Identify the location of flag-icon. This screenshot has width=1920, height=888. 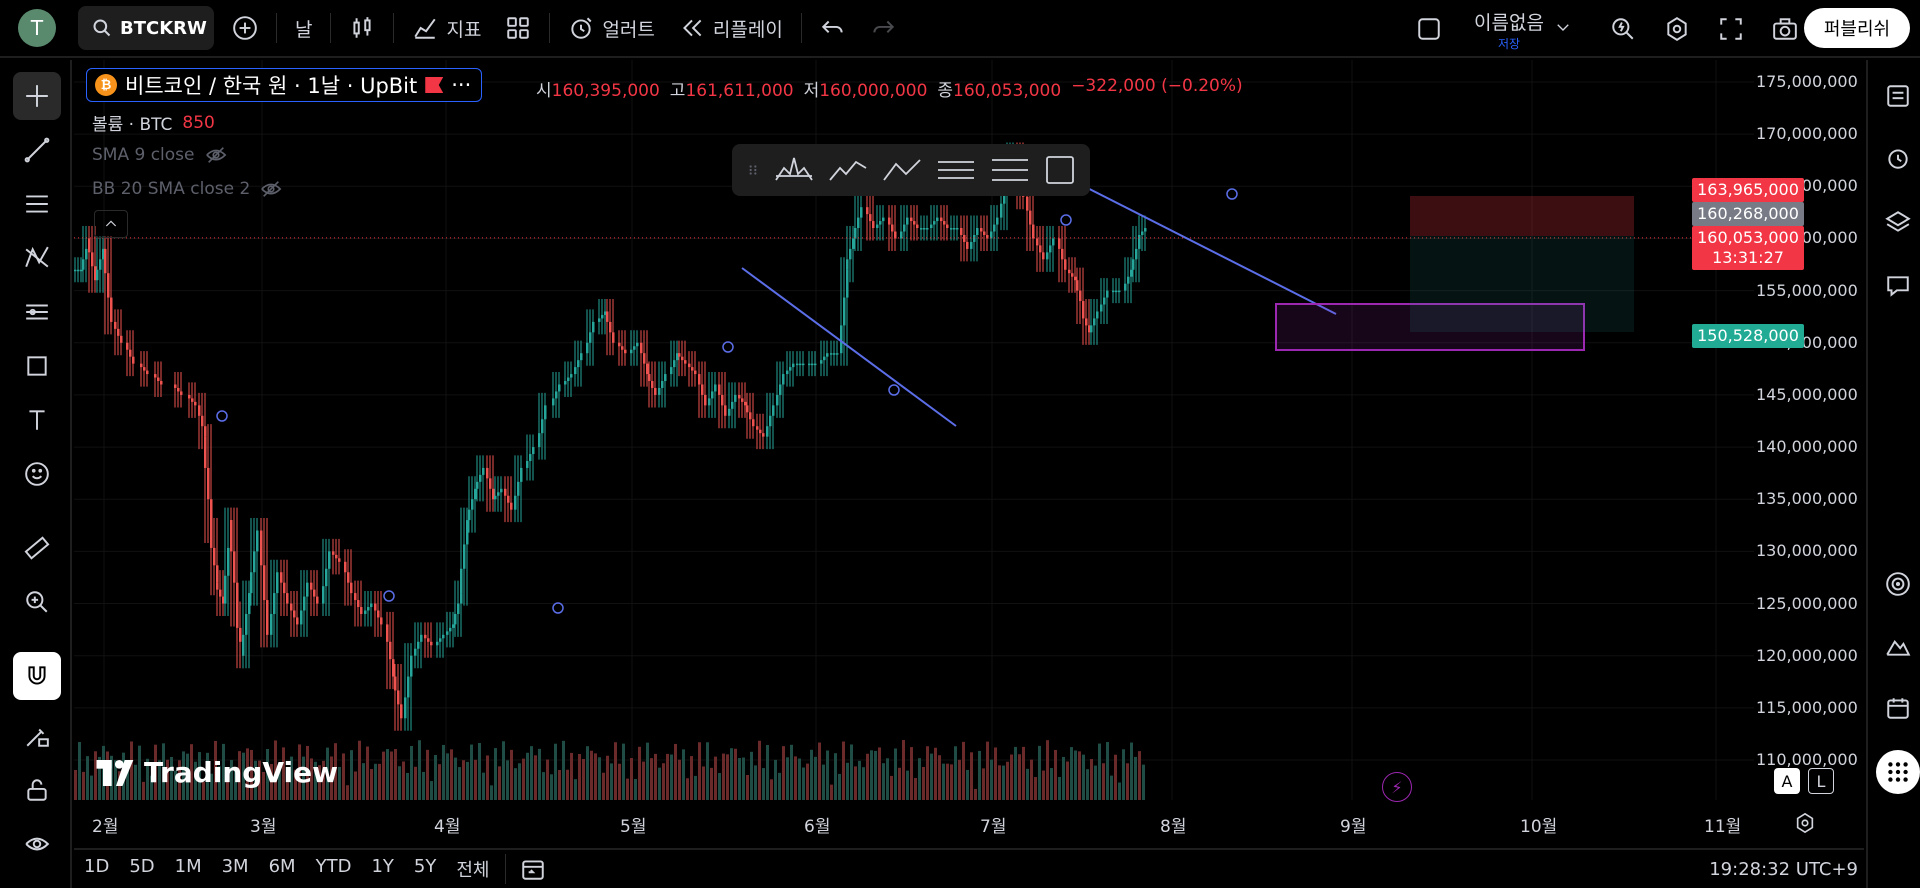
(434, 85).